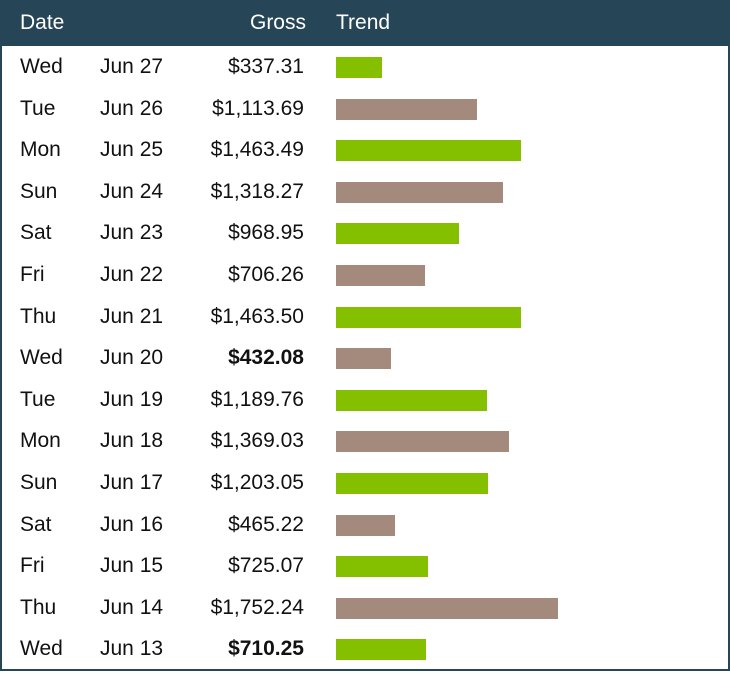  Describe the element at coordinates (132, 399) in the screenshot. I see `date-cell: Jun 19` at that location.